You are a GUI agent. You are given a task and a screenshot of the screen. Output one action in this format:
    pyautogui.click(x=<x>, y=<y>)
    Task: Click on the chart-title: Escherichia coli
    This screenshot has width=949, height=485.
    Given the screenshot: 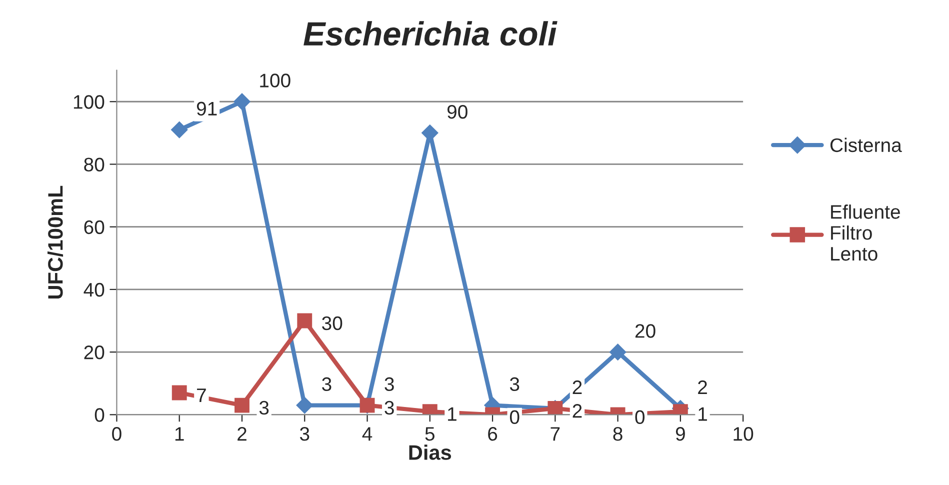 What is the action you would take?
    pyautogui.click(x=431, y=33)
    